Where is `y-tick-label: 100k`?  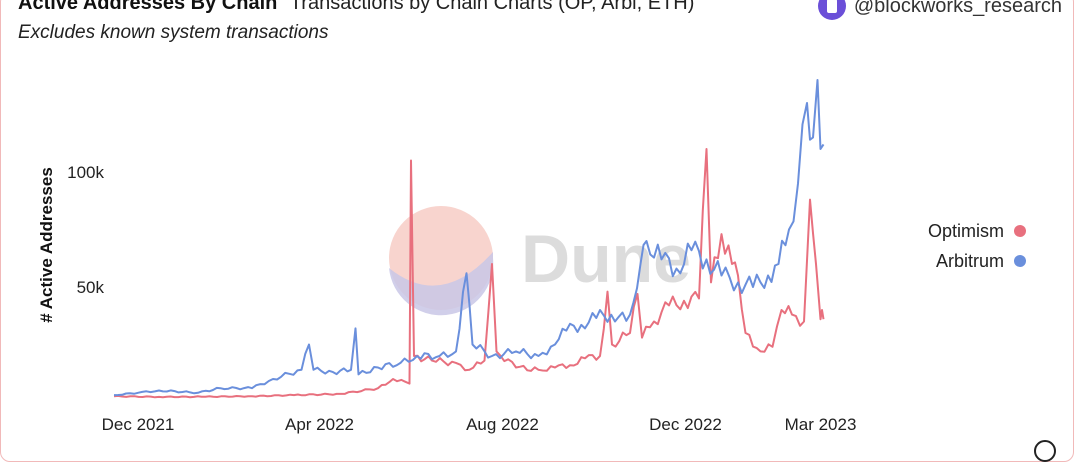
y-tick-label: 100k is located at coordinates (85, 172).